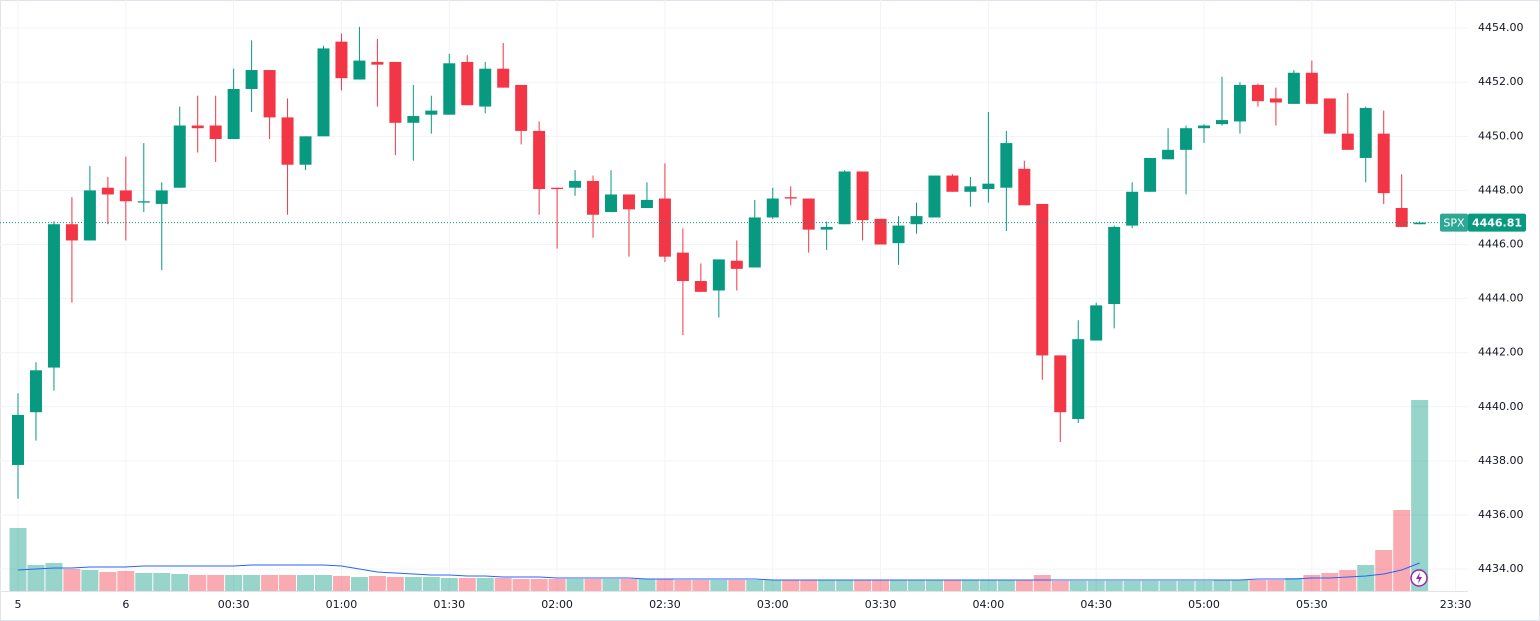 The width and height of the screenshot is (1540, 621). Describe the element at coordinates (773, 604) in the screenshot. I see `x-tick-label: 03:00` at that location.